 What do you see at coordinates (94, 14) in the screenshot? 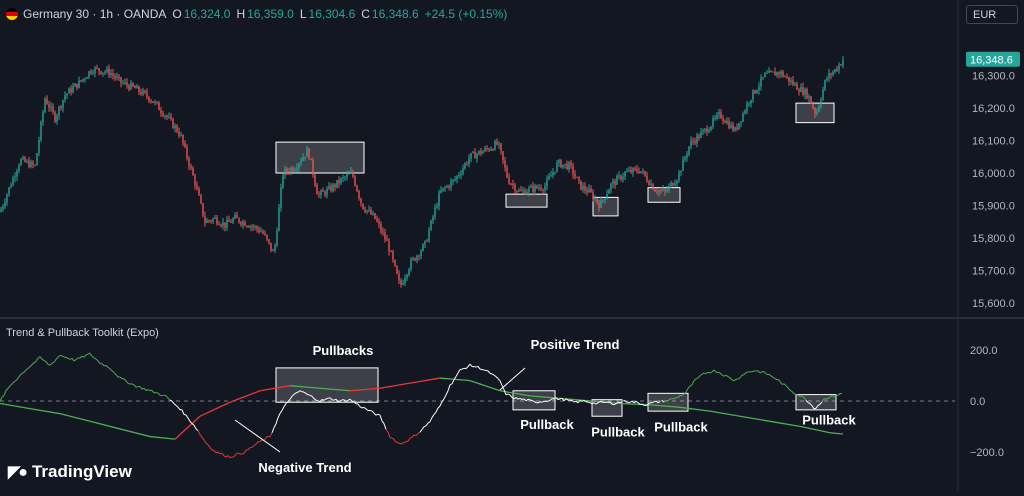
I see `symbol-title: Germany 30 · 1h · OANDA` at bounding box center [94, 14].